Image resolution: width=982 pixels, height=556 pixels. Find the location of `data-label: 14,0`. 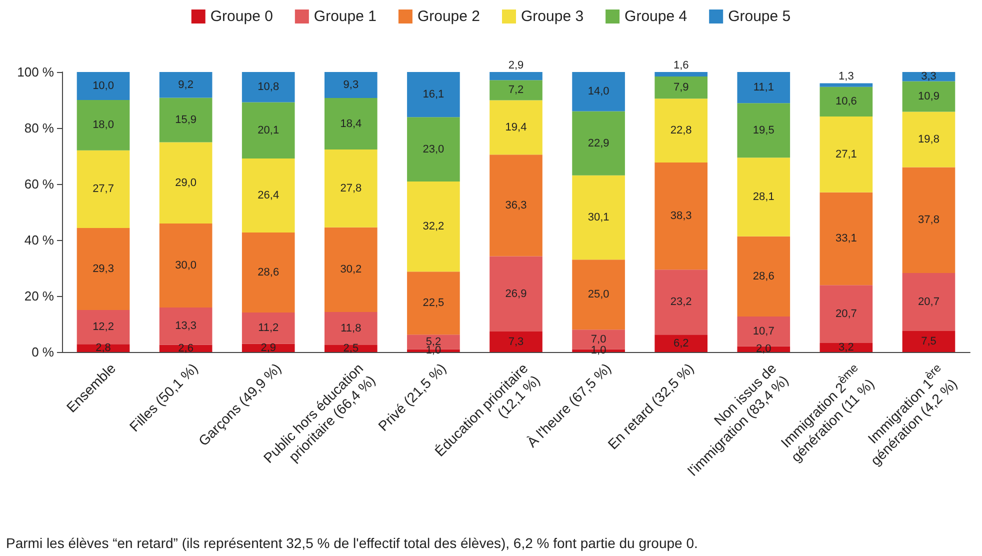

data-label: 14,0 is located at coordinates (599, 92).